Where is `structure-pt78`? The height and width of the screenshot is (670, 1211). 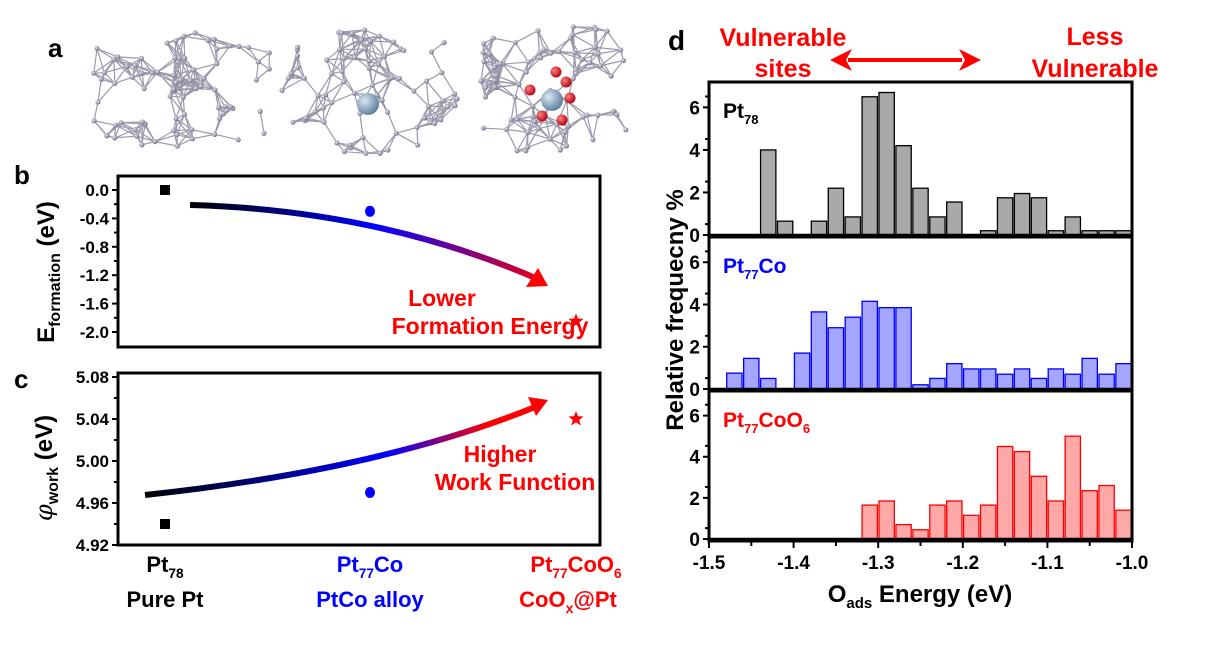 structure-pt78 is located at coordinates (181, 89).